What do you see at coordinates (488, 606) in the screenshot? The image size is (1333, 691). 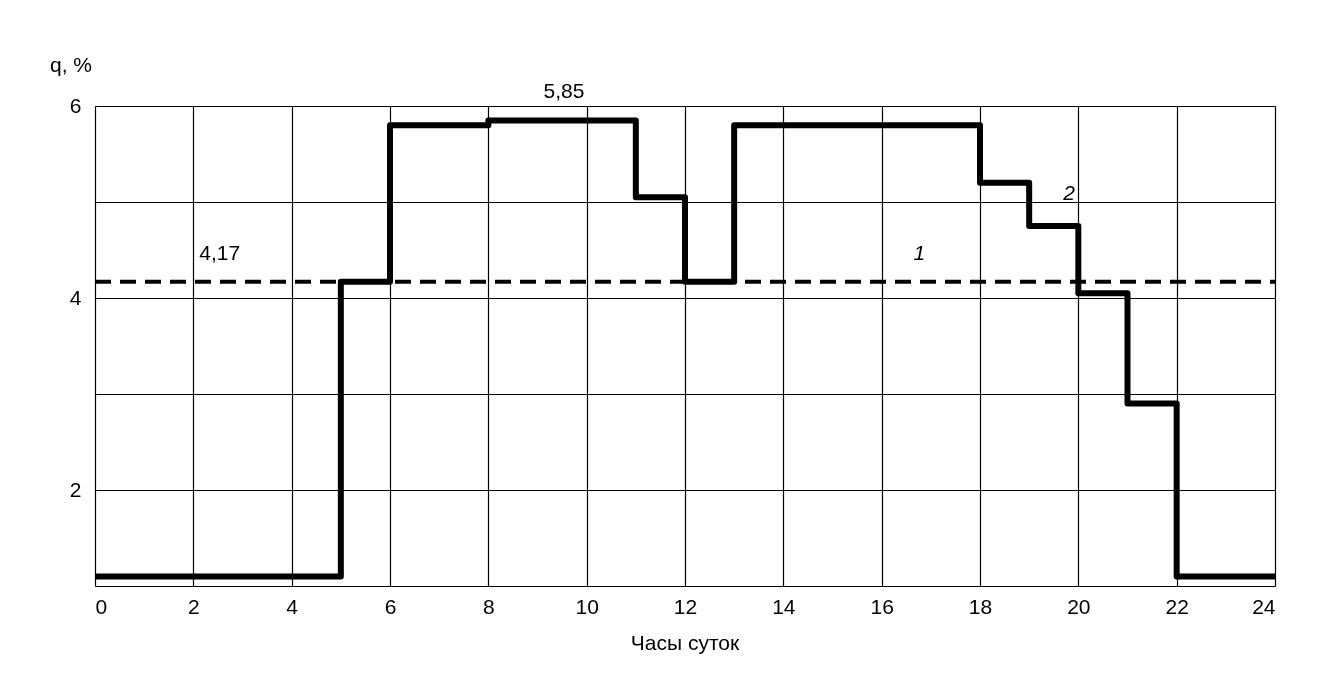 I see `x-tick-label: 8` at bounding box center [488, 606].